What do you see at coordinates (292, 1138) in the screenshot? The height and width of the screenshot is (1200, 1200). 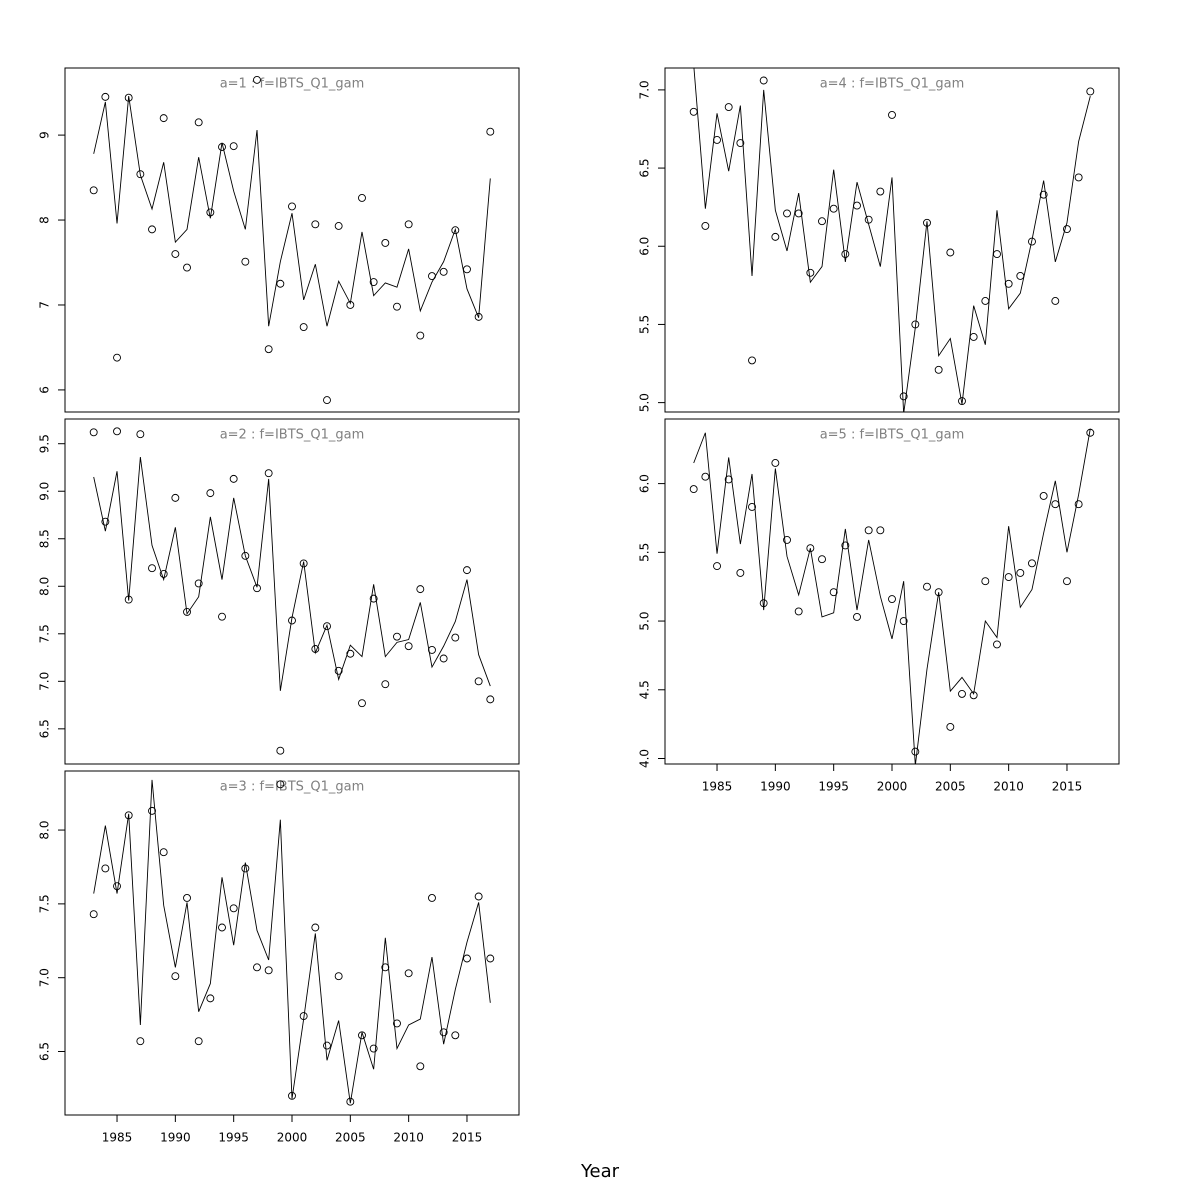 I see `x-tick-label: 2000` at bounding box center [292, 1138].